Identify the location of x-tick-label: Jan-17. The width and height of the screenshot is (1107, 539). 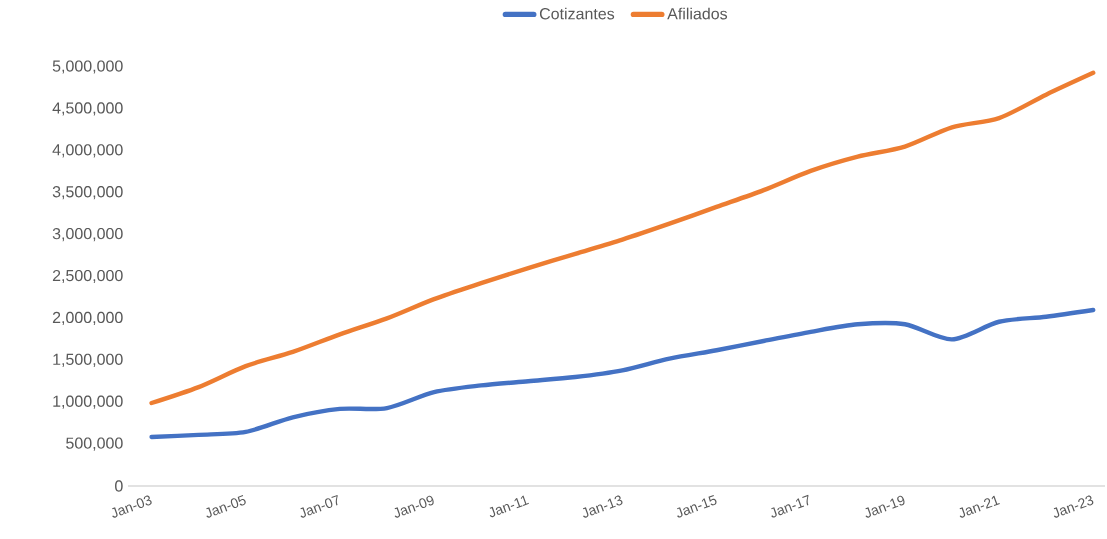
(790, 506).